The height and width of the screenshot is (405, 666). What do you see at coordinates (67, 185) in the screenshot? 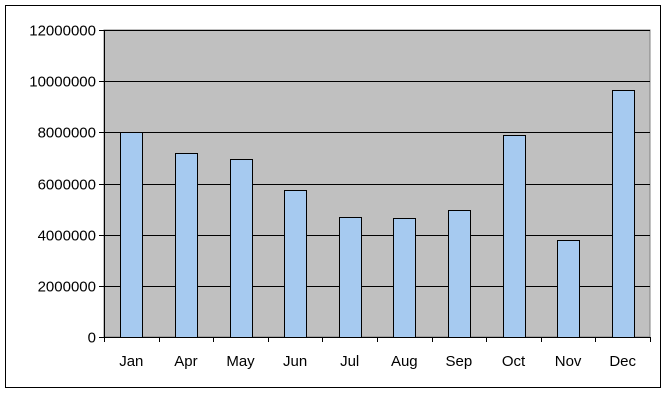
I see `y-tick-label: 6000000` at bounding box center [67, 185].